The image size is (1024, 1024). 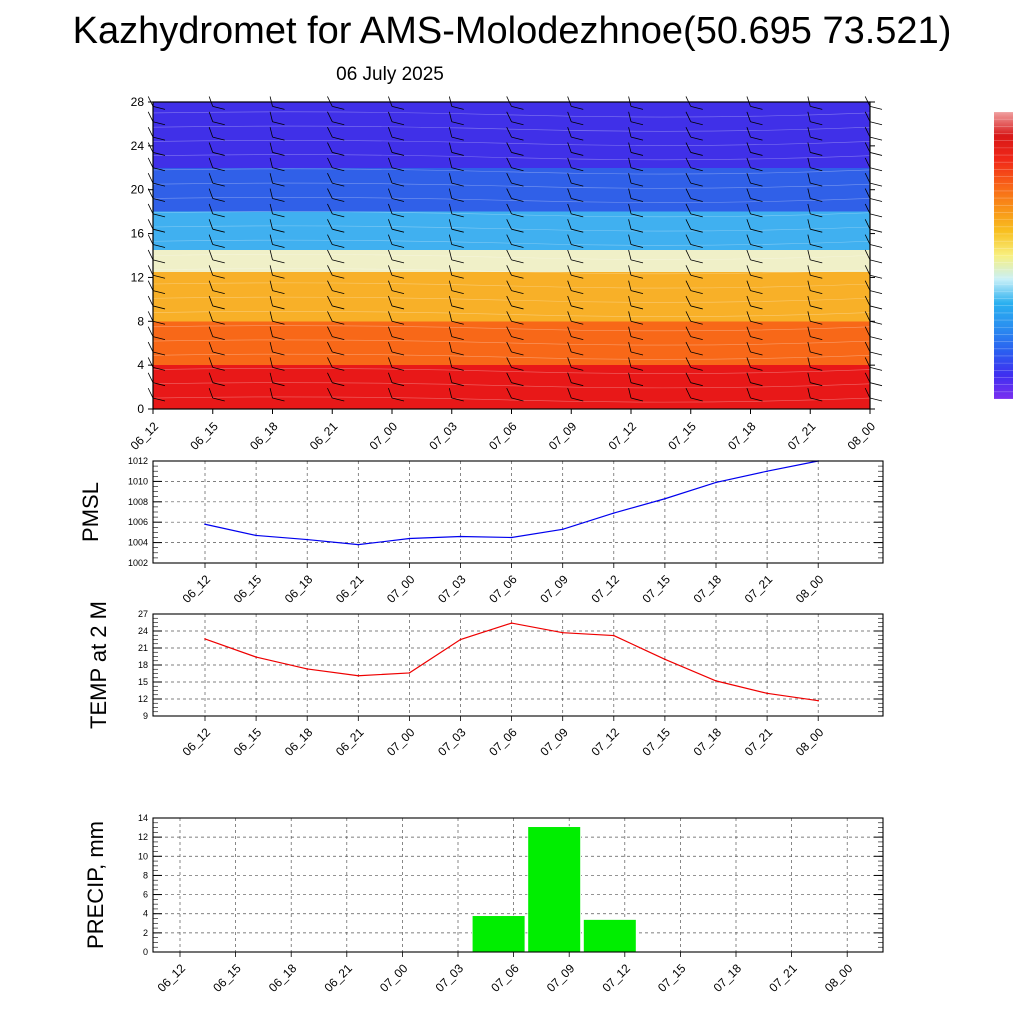 I want to click on x-tick-label: 07_12, so click(x=605, y=742).